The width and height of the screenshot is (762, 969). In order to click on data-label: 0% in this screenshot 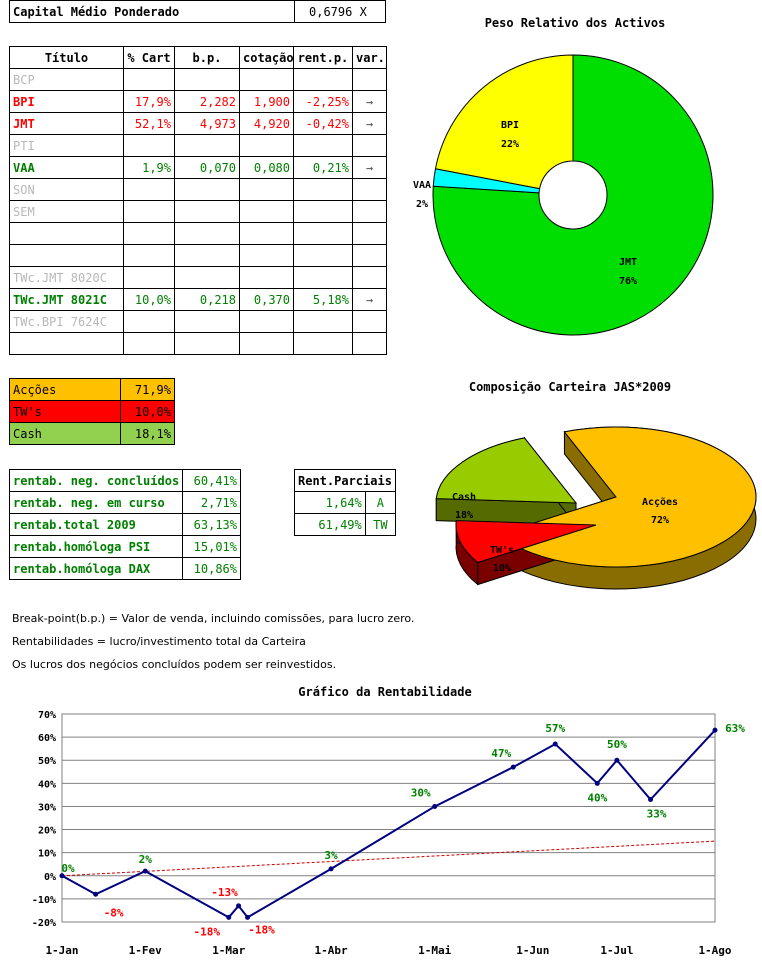, I will do `click(68, 868)`.